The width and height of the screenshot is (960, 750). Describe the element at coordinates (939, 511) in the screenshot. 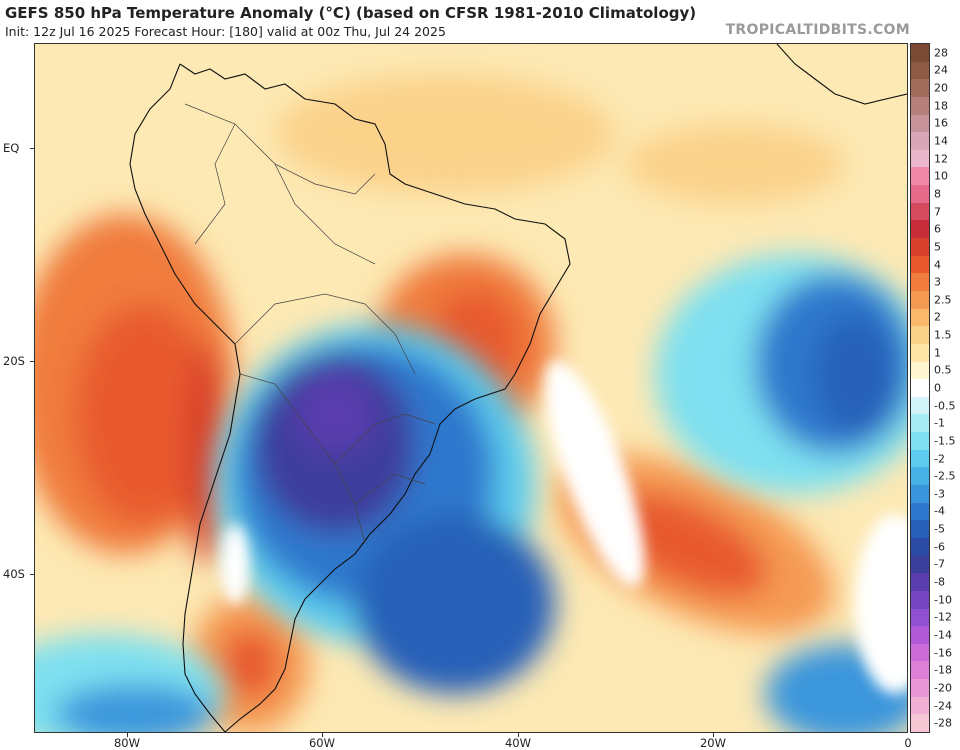

I see `colorbar-label: -4` at that location.